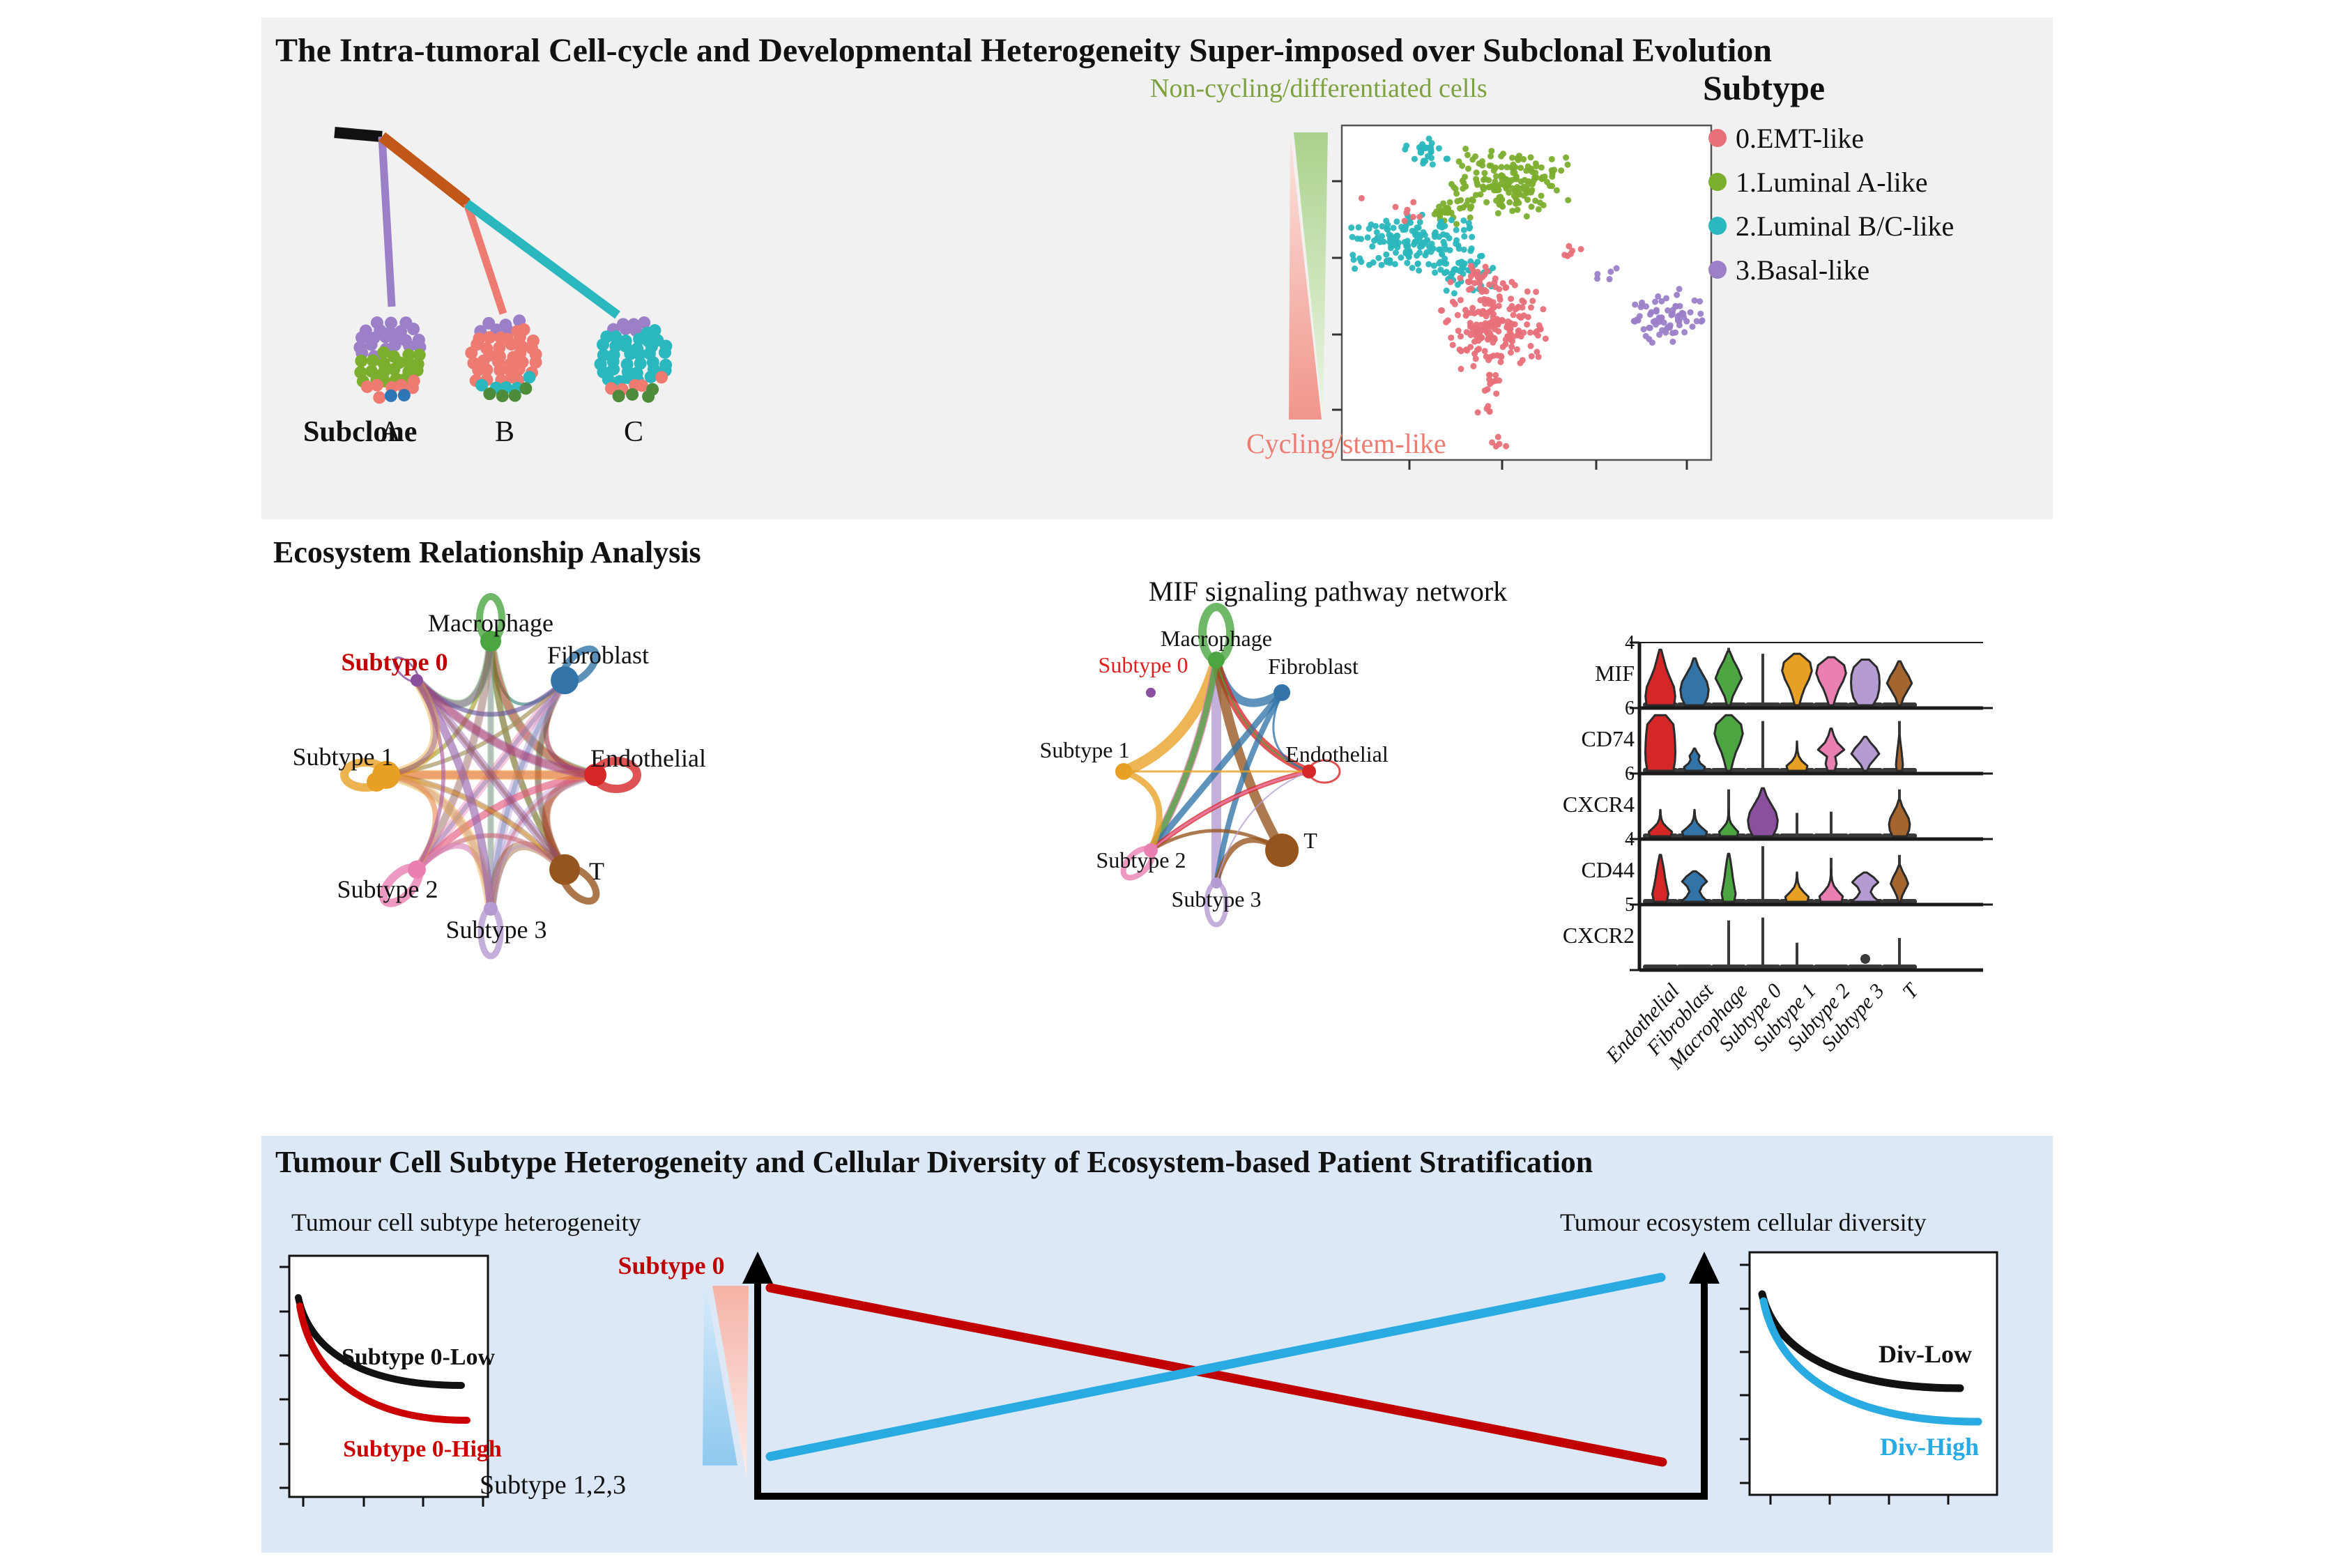  What do you see at coordinates (1743, 1222) in the screenshot?
I see `right-plot-subtitle: Tumour ecosystem cellular diversity` at bounding box center [1743, 1222].